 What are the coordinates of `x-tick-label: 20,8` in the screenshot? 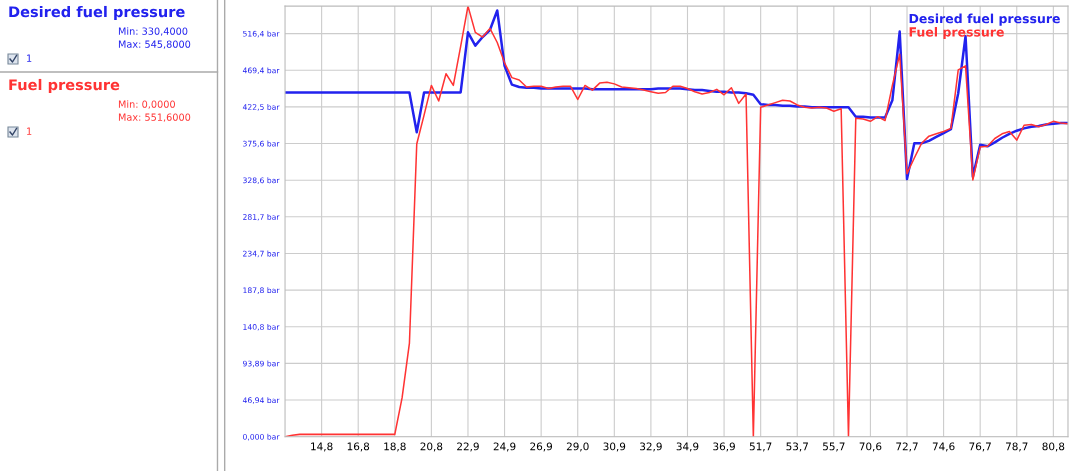 It's located at (431, 447).